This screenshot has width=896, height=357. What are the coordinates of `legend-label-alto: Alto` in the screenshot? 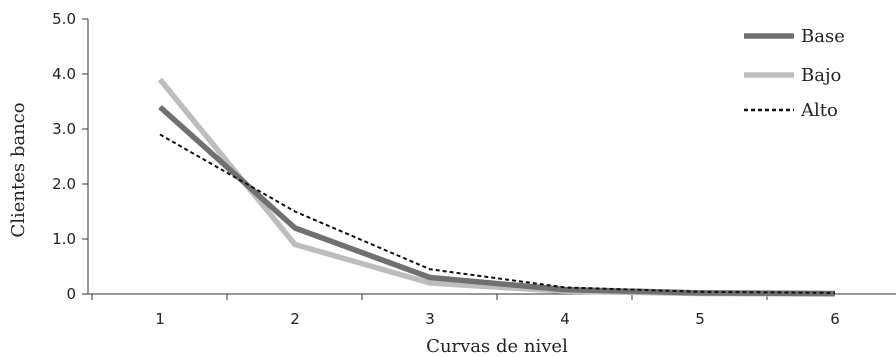 It's located at (819, 110).